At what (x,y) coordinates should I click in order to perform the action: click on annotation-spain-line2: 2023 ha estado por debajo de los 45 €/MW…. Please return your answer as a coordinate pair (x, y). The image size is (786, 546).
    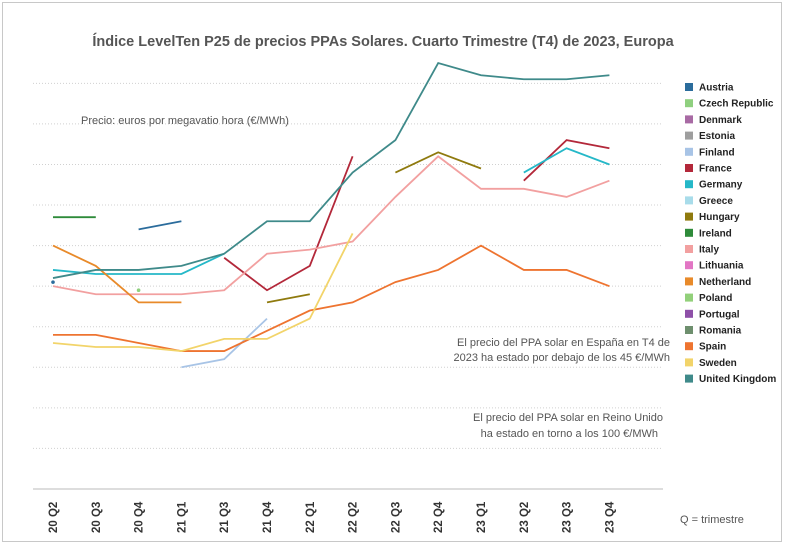
    Looking at the image, I should click on (562, 358).